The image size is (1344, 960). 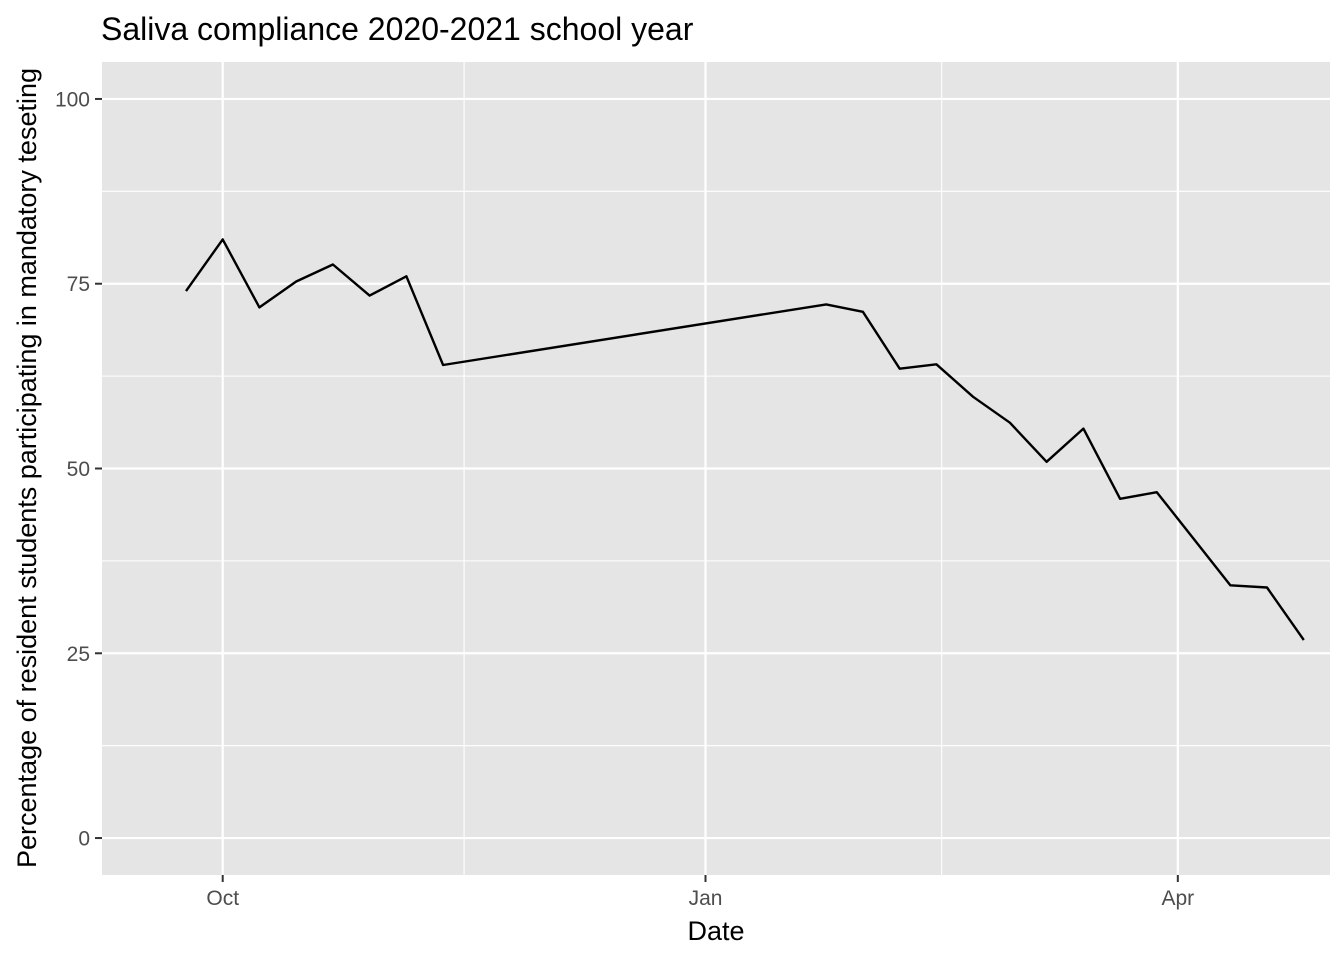 What do you see at coordinates (706, 898) in the screenshot?
I see `x-tick-label-1: Jan` at bounding box center [706, 898].